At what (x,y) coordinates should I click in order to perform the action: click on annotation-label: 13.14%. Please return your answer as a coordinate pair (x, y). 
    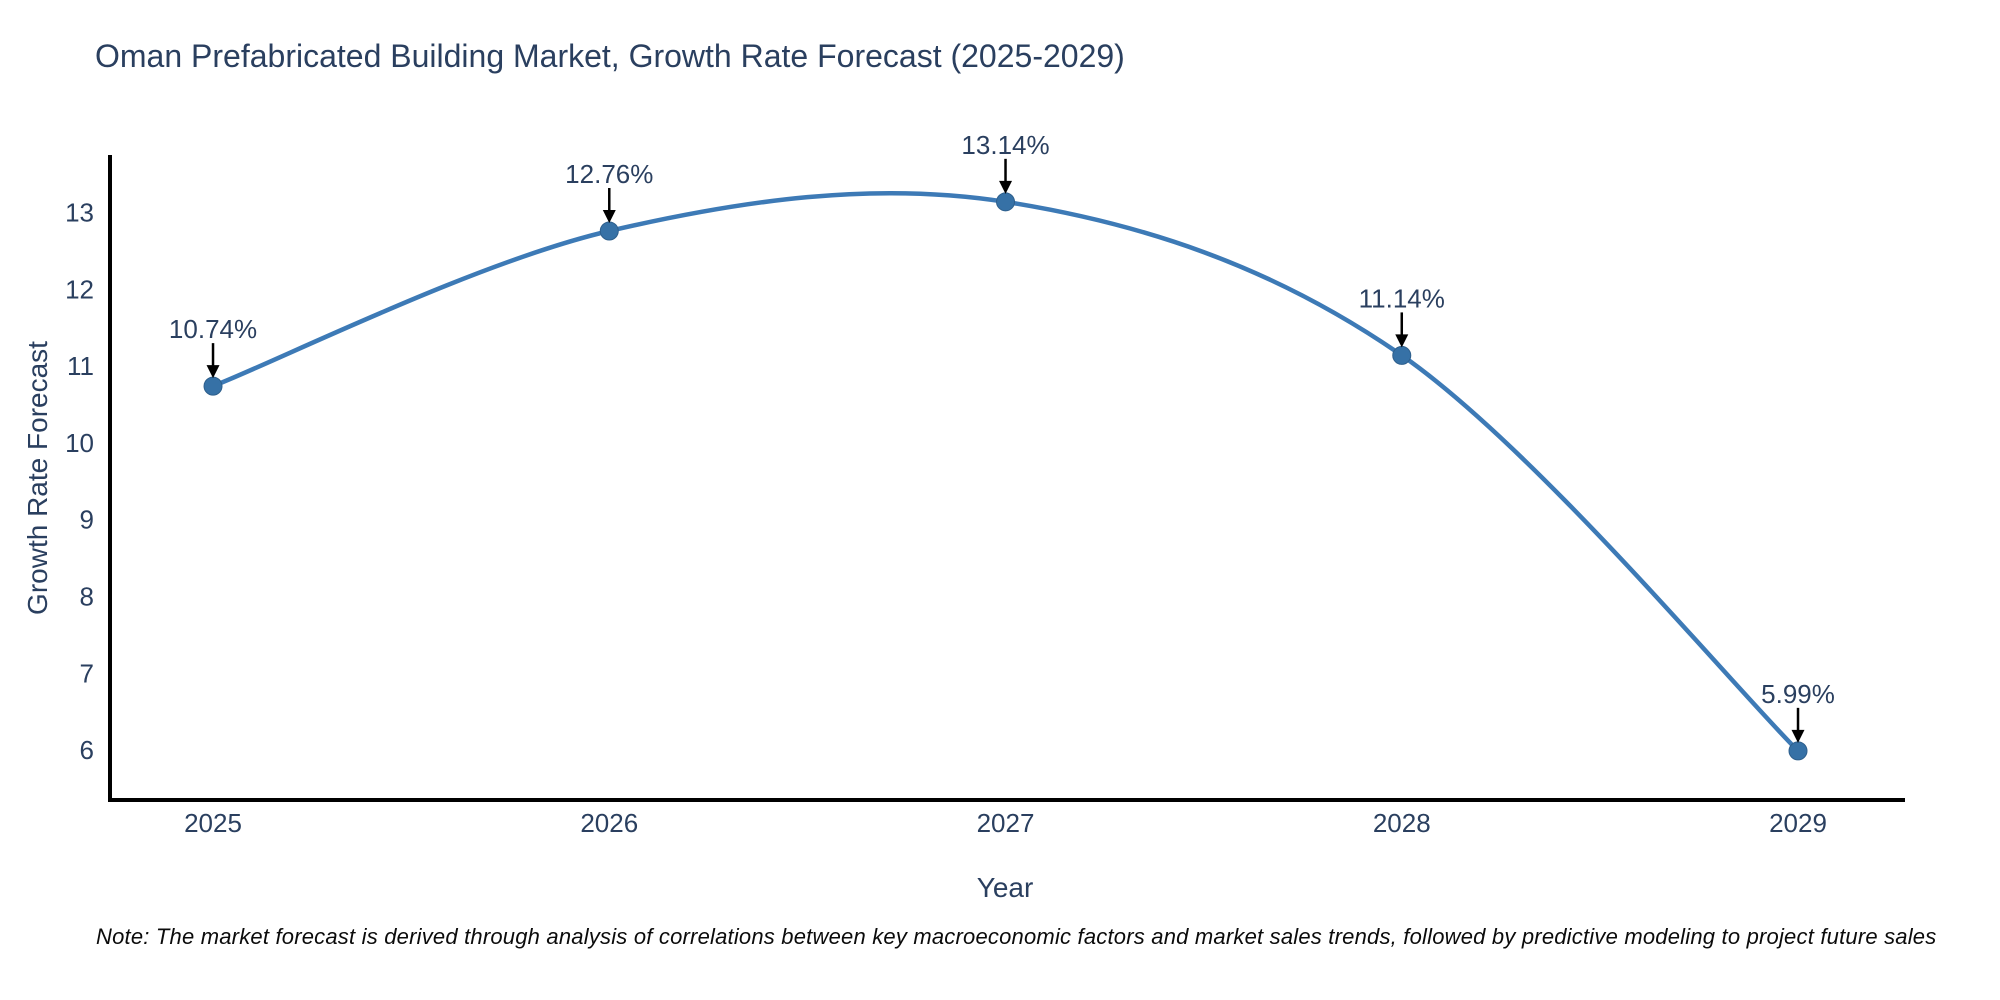
    Looking at the image, I should click on (1005, 145).